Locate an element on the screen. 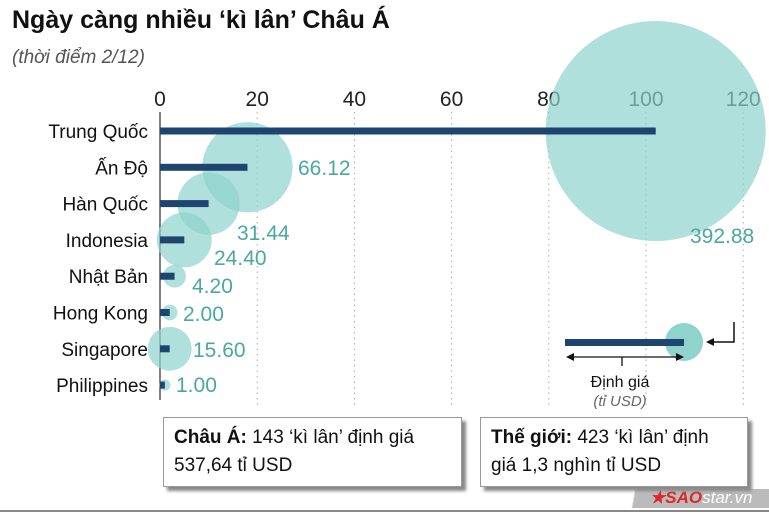 Image resolution: width=769 pixels, height=514 pixels. asia-text: 143 ‘kì lân’ định giá 537,64 tỉ USD is located at coordinates (294, 451).